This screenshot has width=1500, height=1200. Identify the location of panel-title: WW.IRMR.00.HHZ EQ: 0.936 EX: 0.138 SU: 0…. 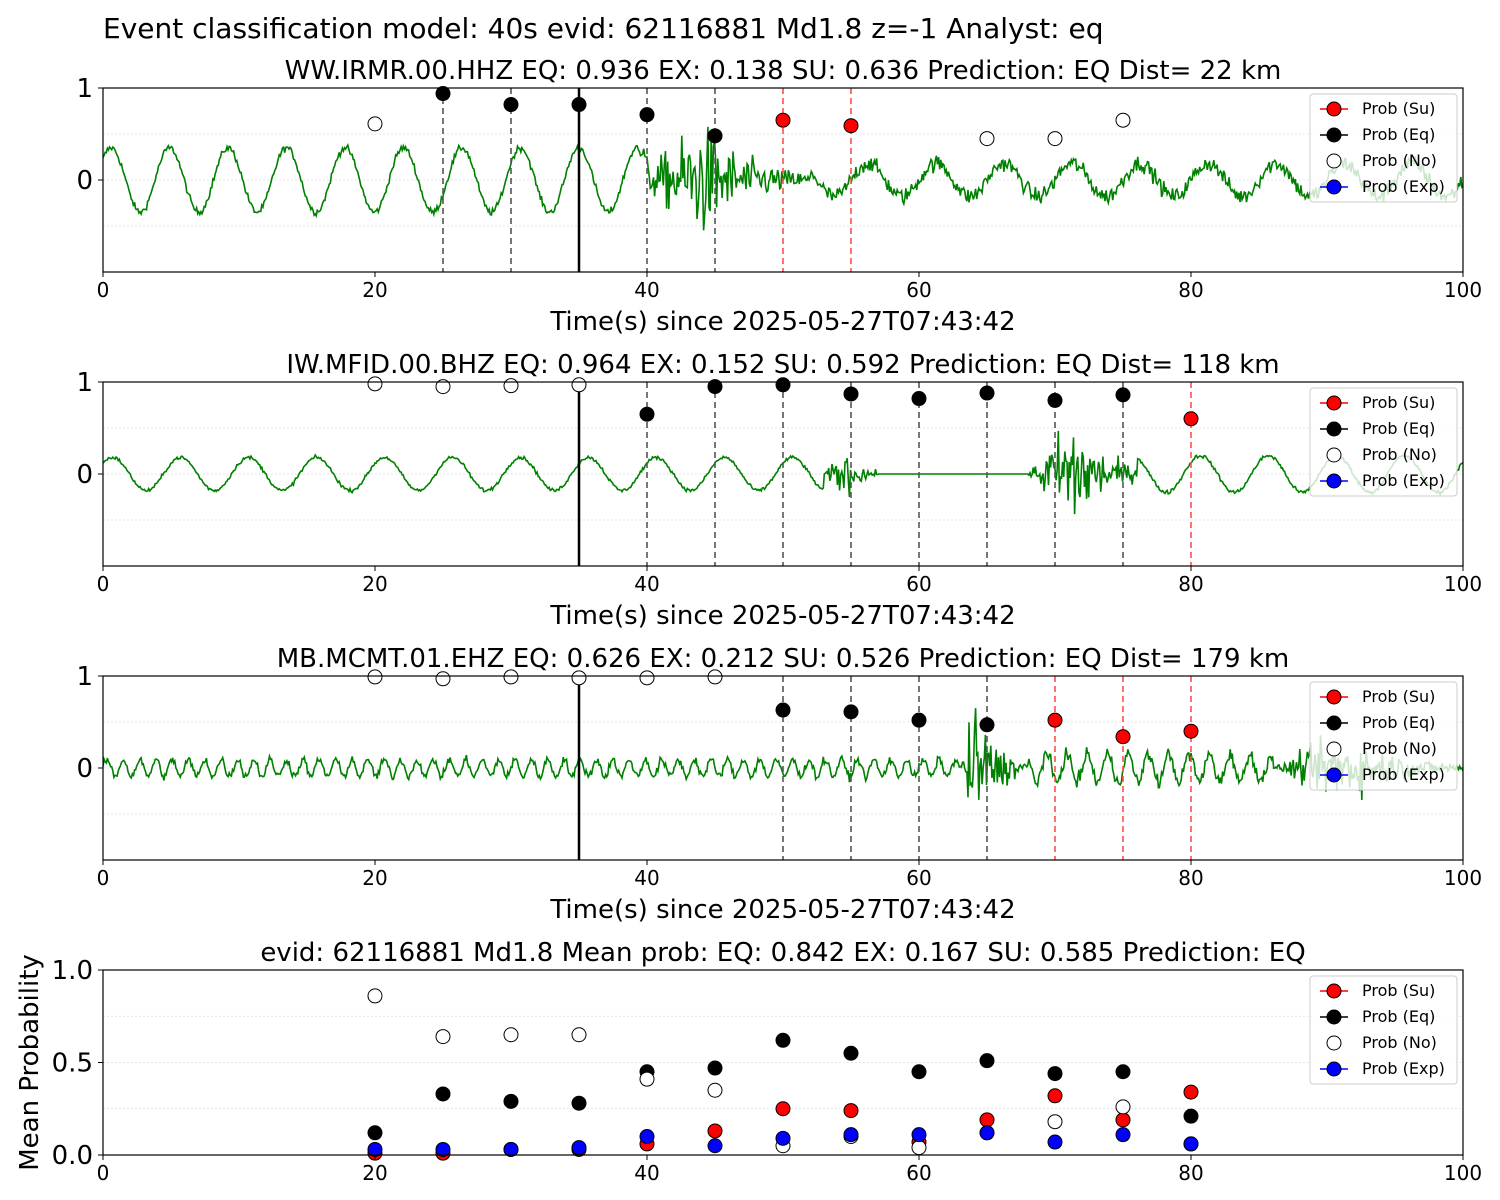
(783, 71).